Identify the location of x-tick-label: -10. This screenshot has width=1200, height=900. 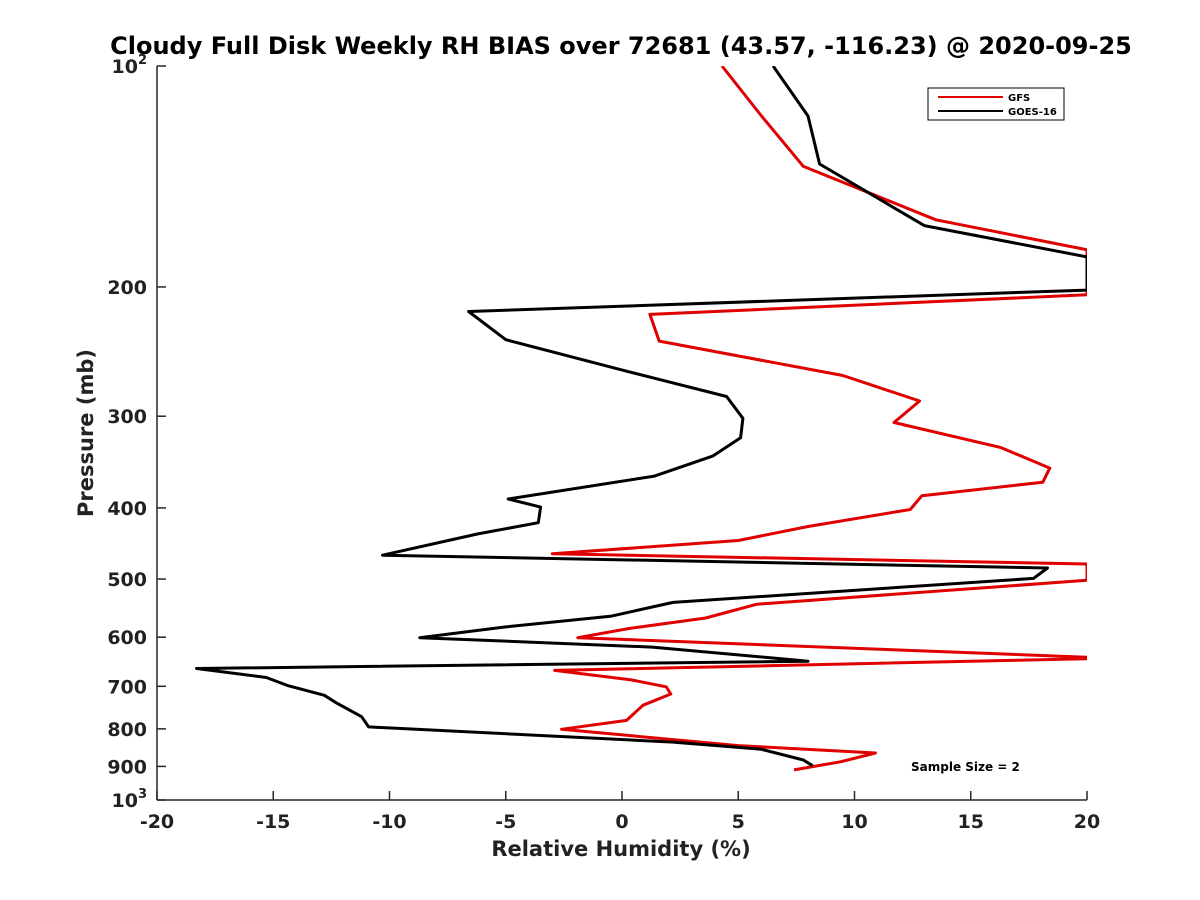
(389, 822).